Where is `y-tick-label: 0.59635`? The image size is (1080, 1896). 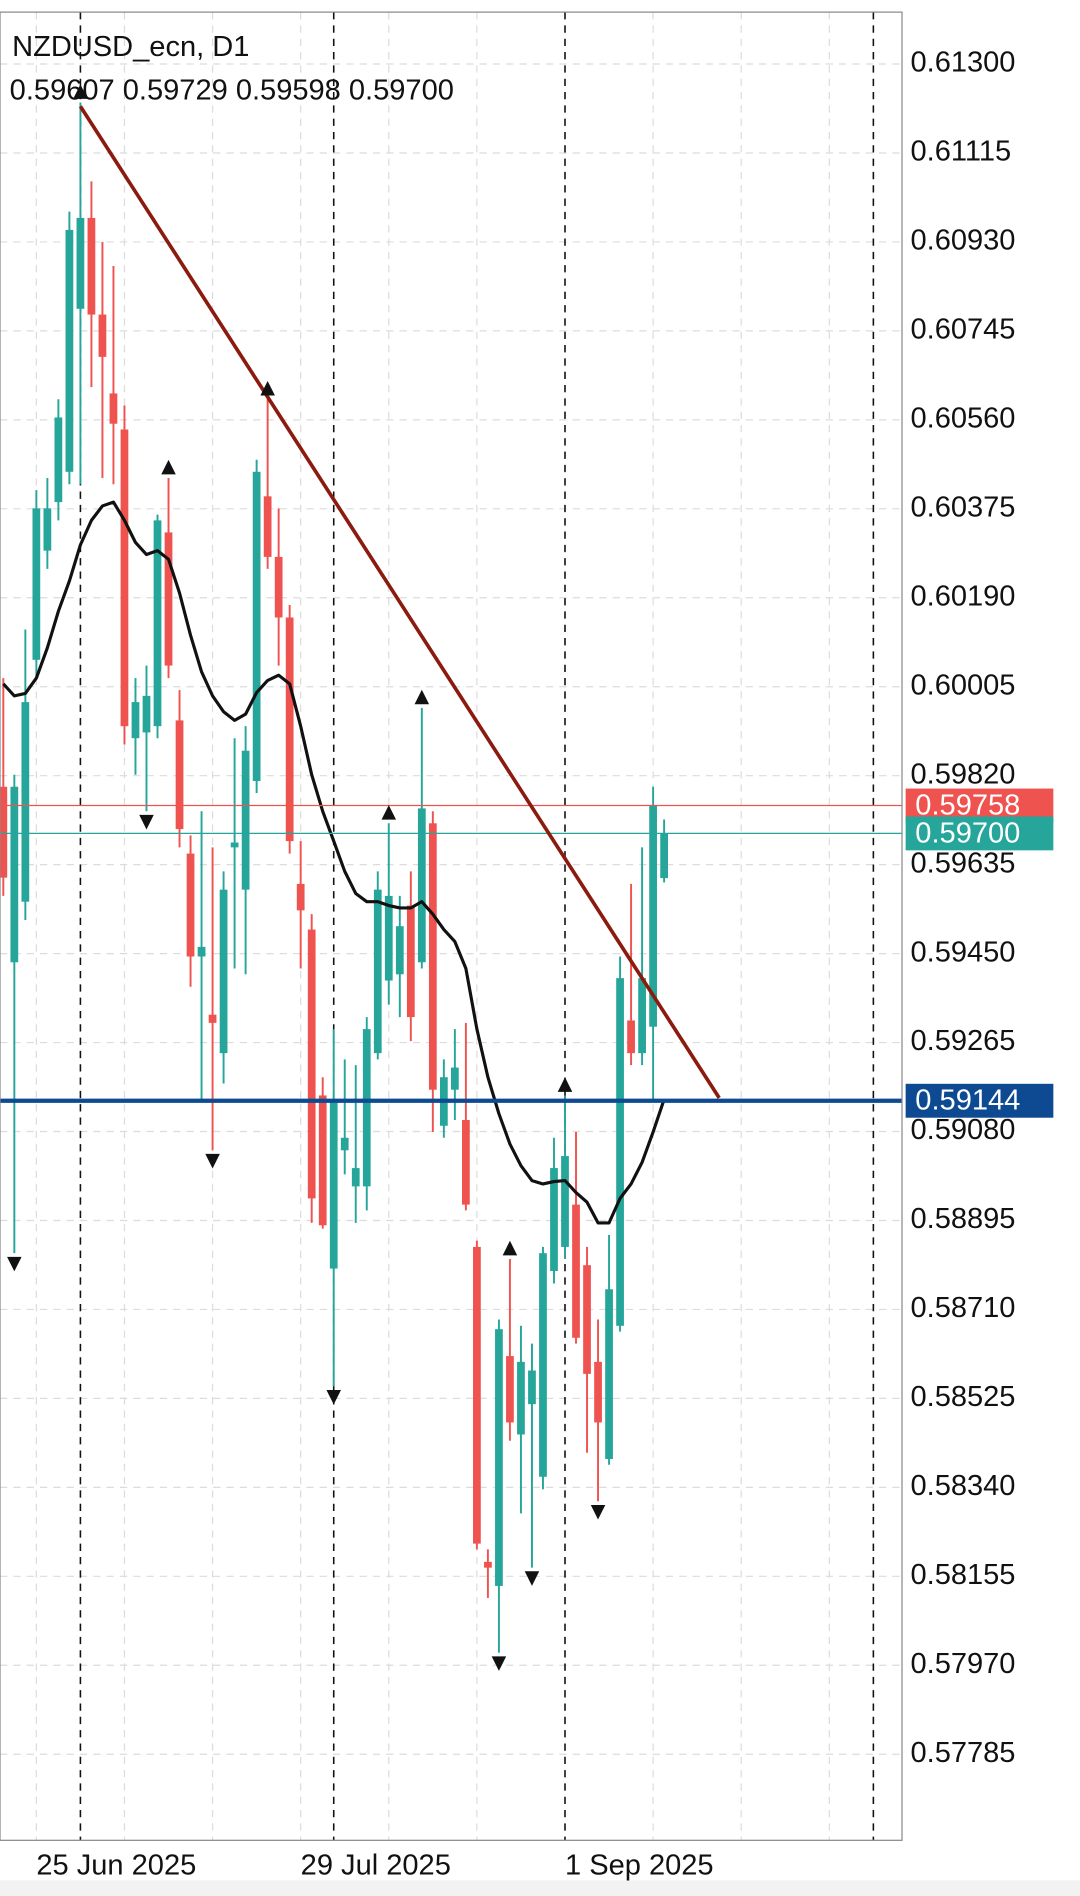
y-tick-label: 0.59635 is located at coordinates (962, 863).